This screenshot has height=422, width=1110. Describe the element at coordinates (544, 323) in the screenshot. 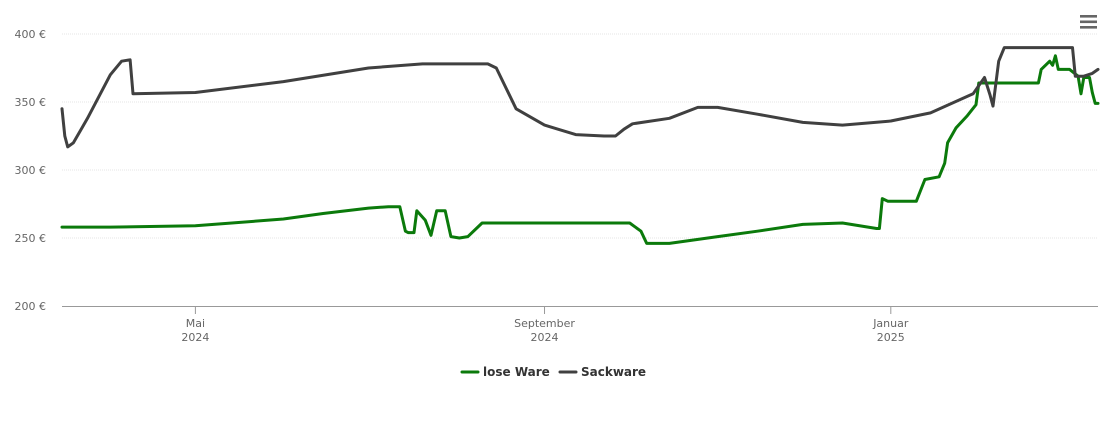

I see `x-tick-month-label: September` at that location.